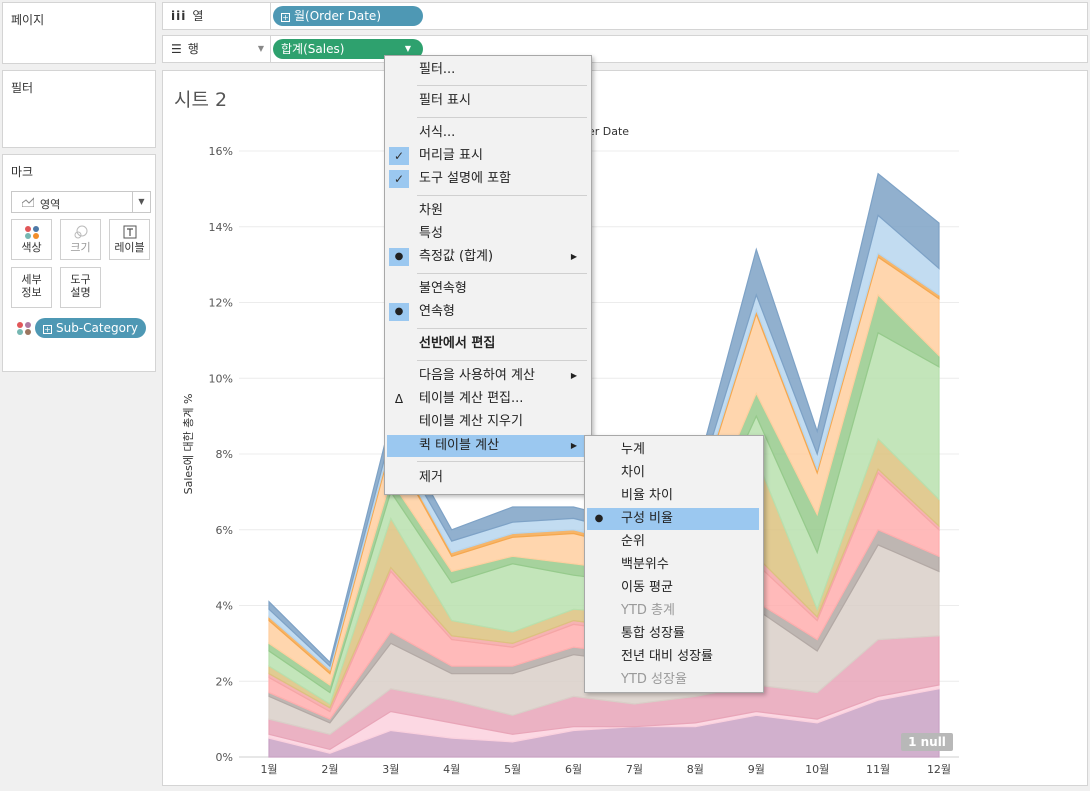  I want to click on menu-item-show-header-label: 머리글 표시, so click(451, 155).